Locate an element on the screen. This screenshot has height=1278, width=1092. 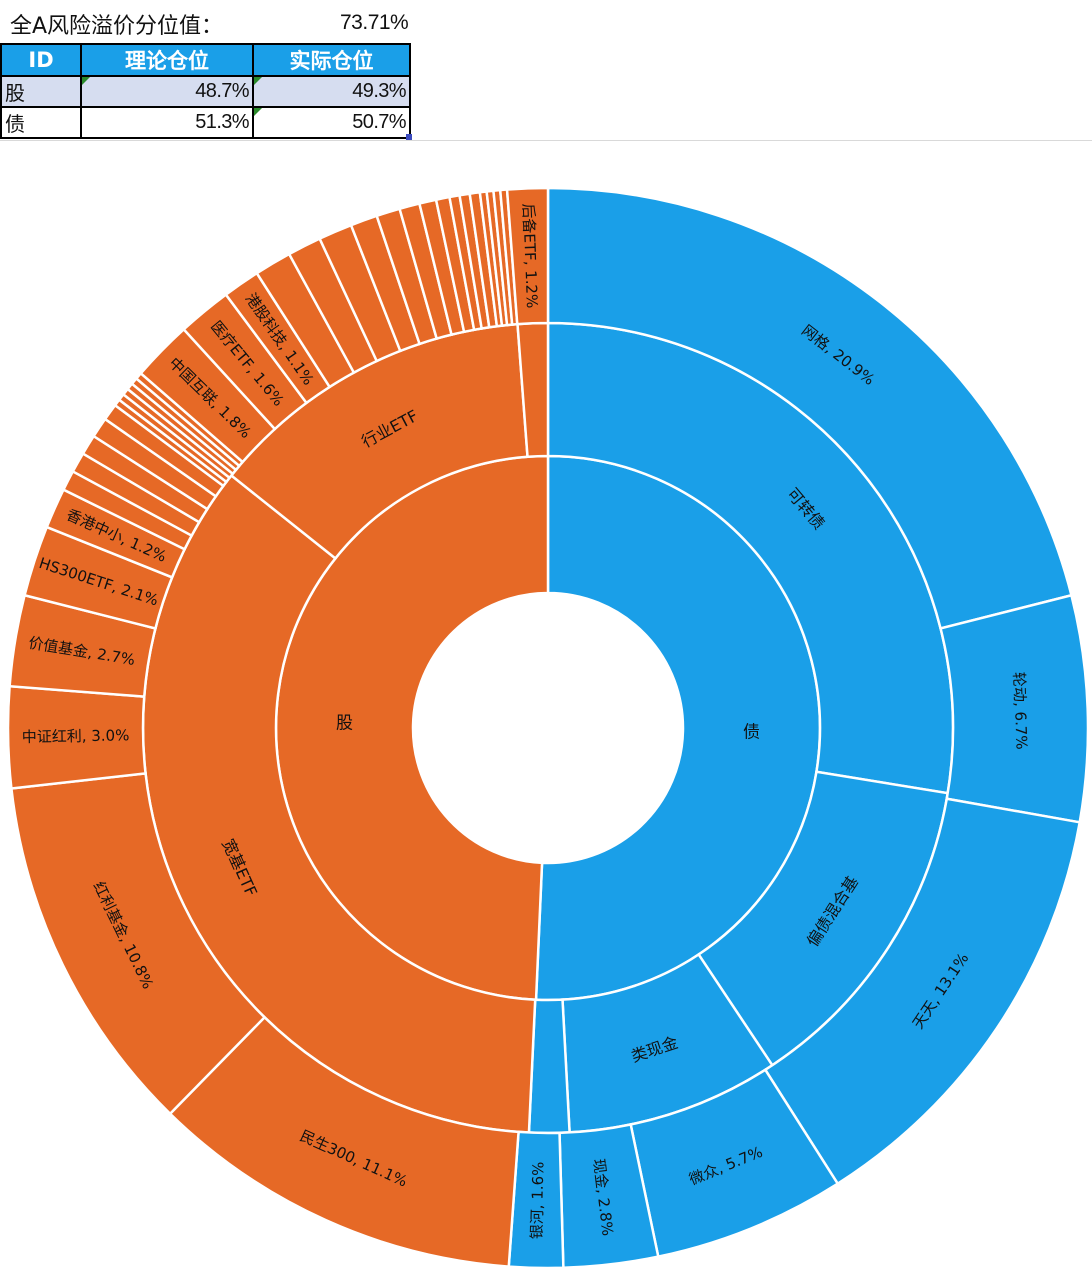
actual-value: 50.7% is located at coordinates (379, 122).